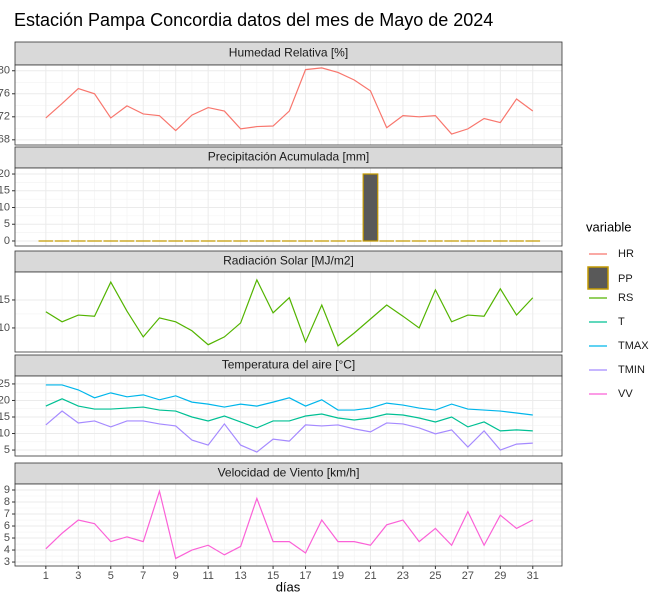 This screenshot has height=595, width=652. I want to click on strip-label: Humedad Relativa [%], so click(288, 53).